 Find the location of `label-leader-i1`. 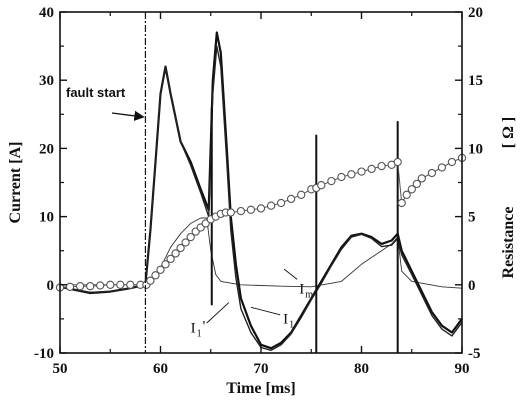

label-leader-i1 is located at coordinates (265, 311).